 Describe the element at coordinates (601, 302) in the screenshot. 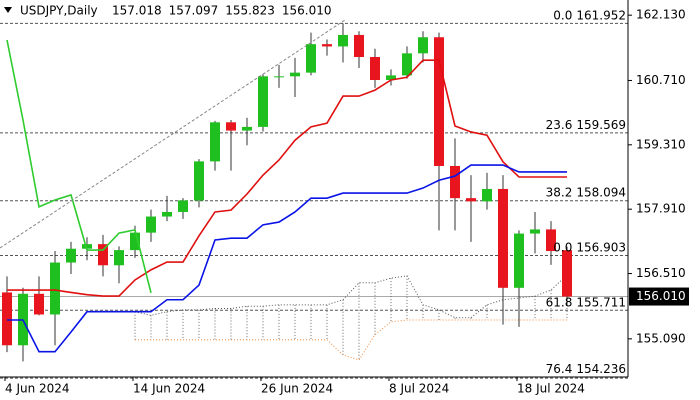

I see `fib-price: 155.711` at that location.